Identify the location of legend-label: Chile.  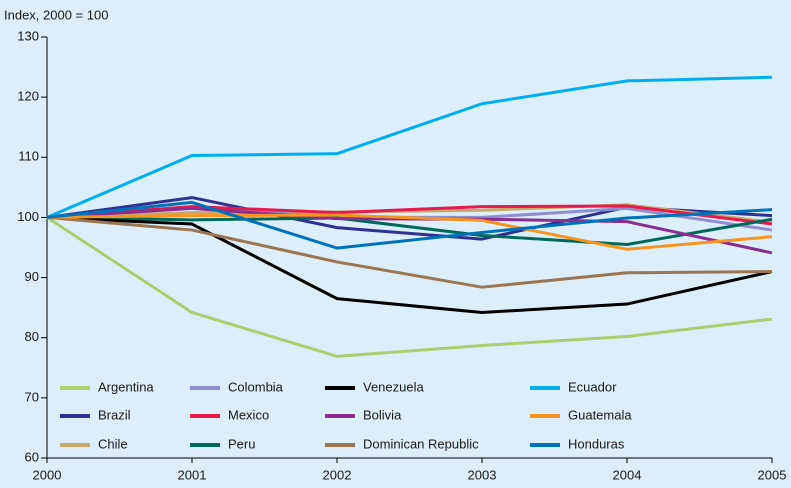
(113, 443).